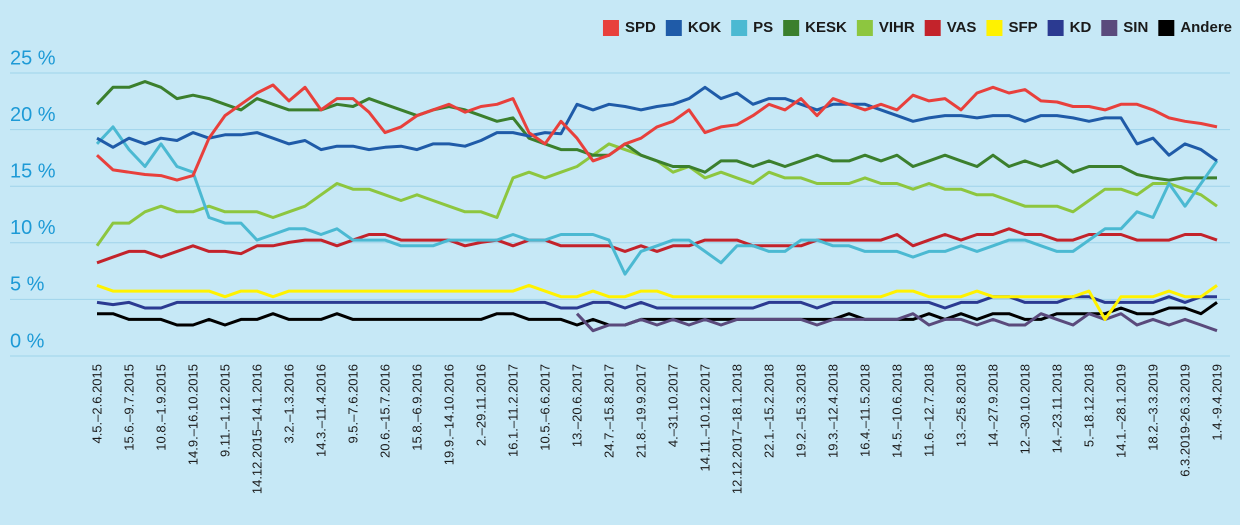 The image size is (1240, 525). What do you see at coordinates (27, 285) in the screenshot?
I see `y-tick-label: 5 %` at bounding box center [27, 285].